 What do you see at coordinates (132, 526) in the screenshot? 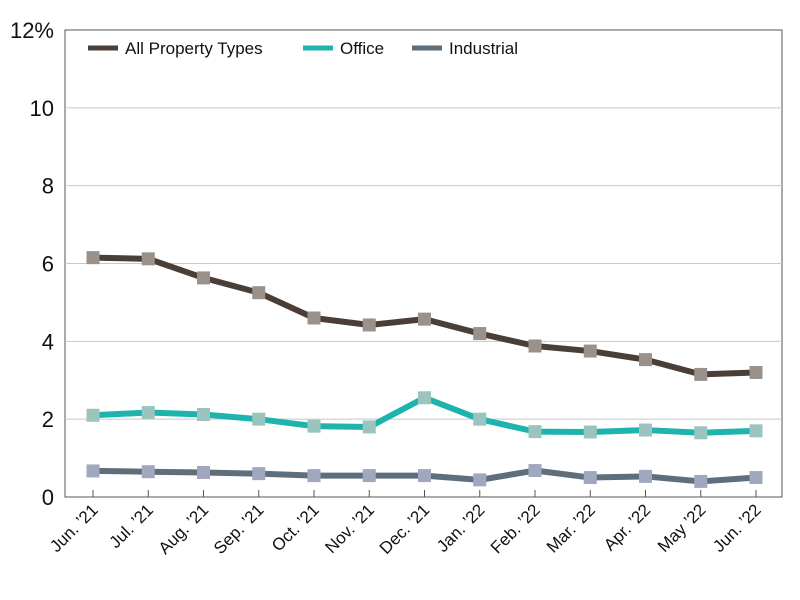
I see `x-tick-label: Jul. ’21` at bounding box center [132, 526].